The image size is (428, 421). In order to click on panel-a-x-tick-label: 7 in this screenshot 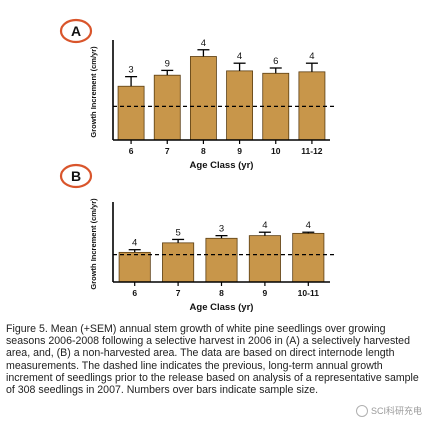, I will do `click(167, 151)`.